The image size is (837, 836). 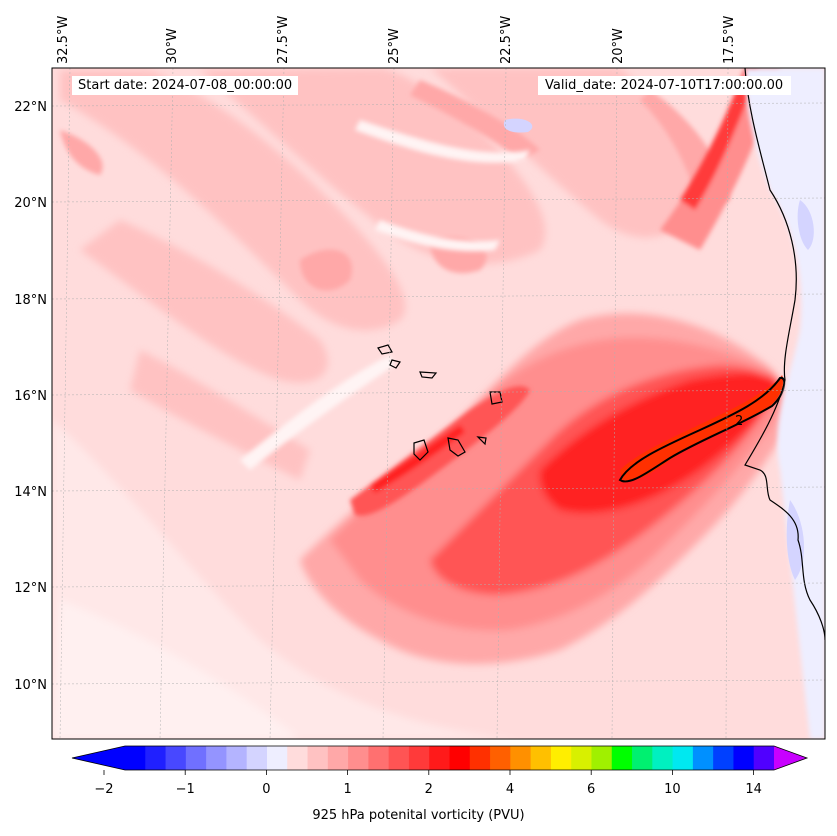 What do you see at coordinates (185, 85) in the screenshot?
I see `start-date-label: Start date: 2024-07-08_00:00:00` at bounding box center [185, 85].